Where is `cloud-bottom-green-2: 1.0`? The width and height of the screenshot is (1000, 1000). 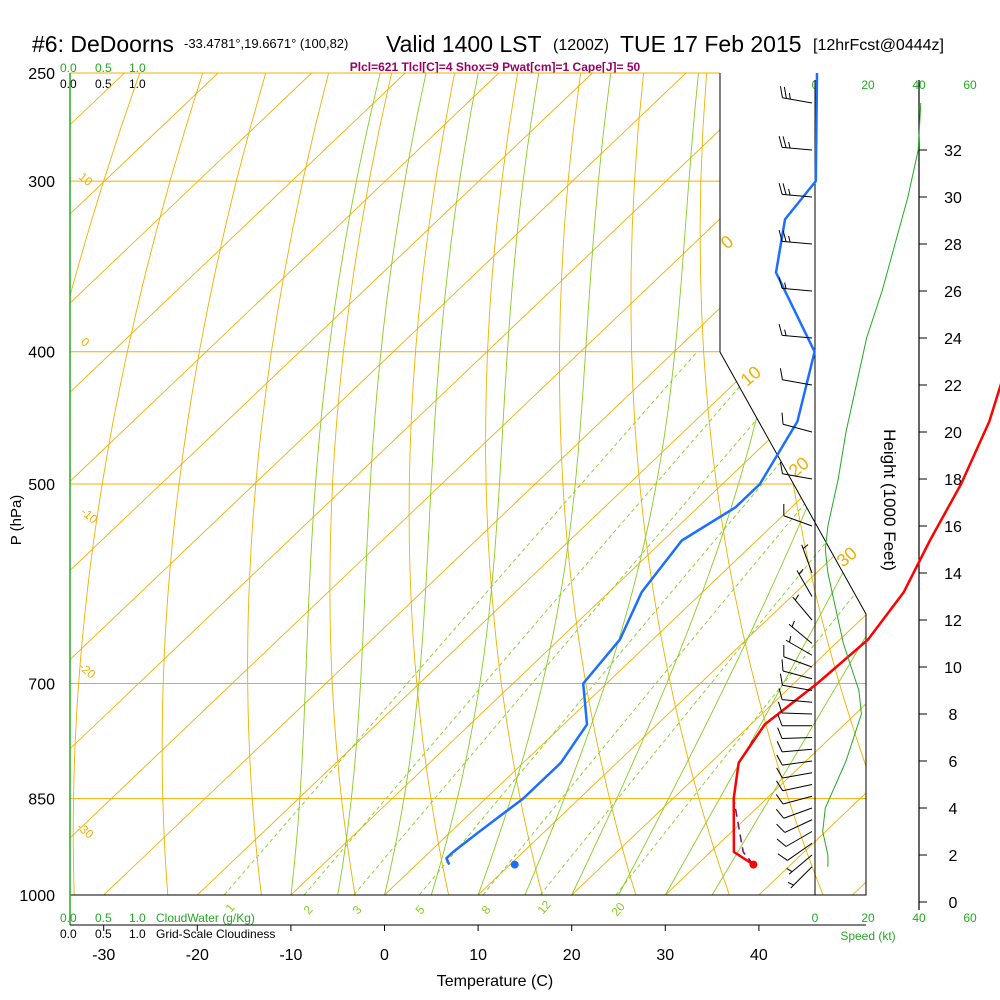
cloud-bottom-green-2: 1.0 is located at coordinates (137, 918).